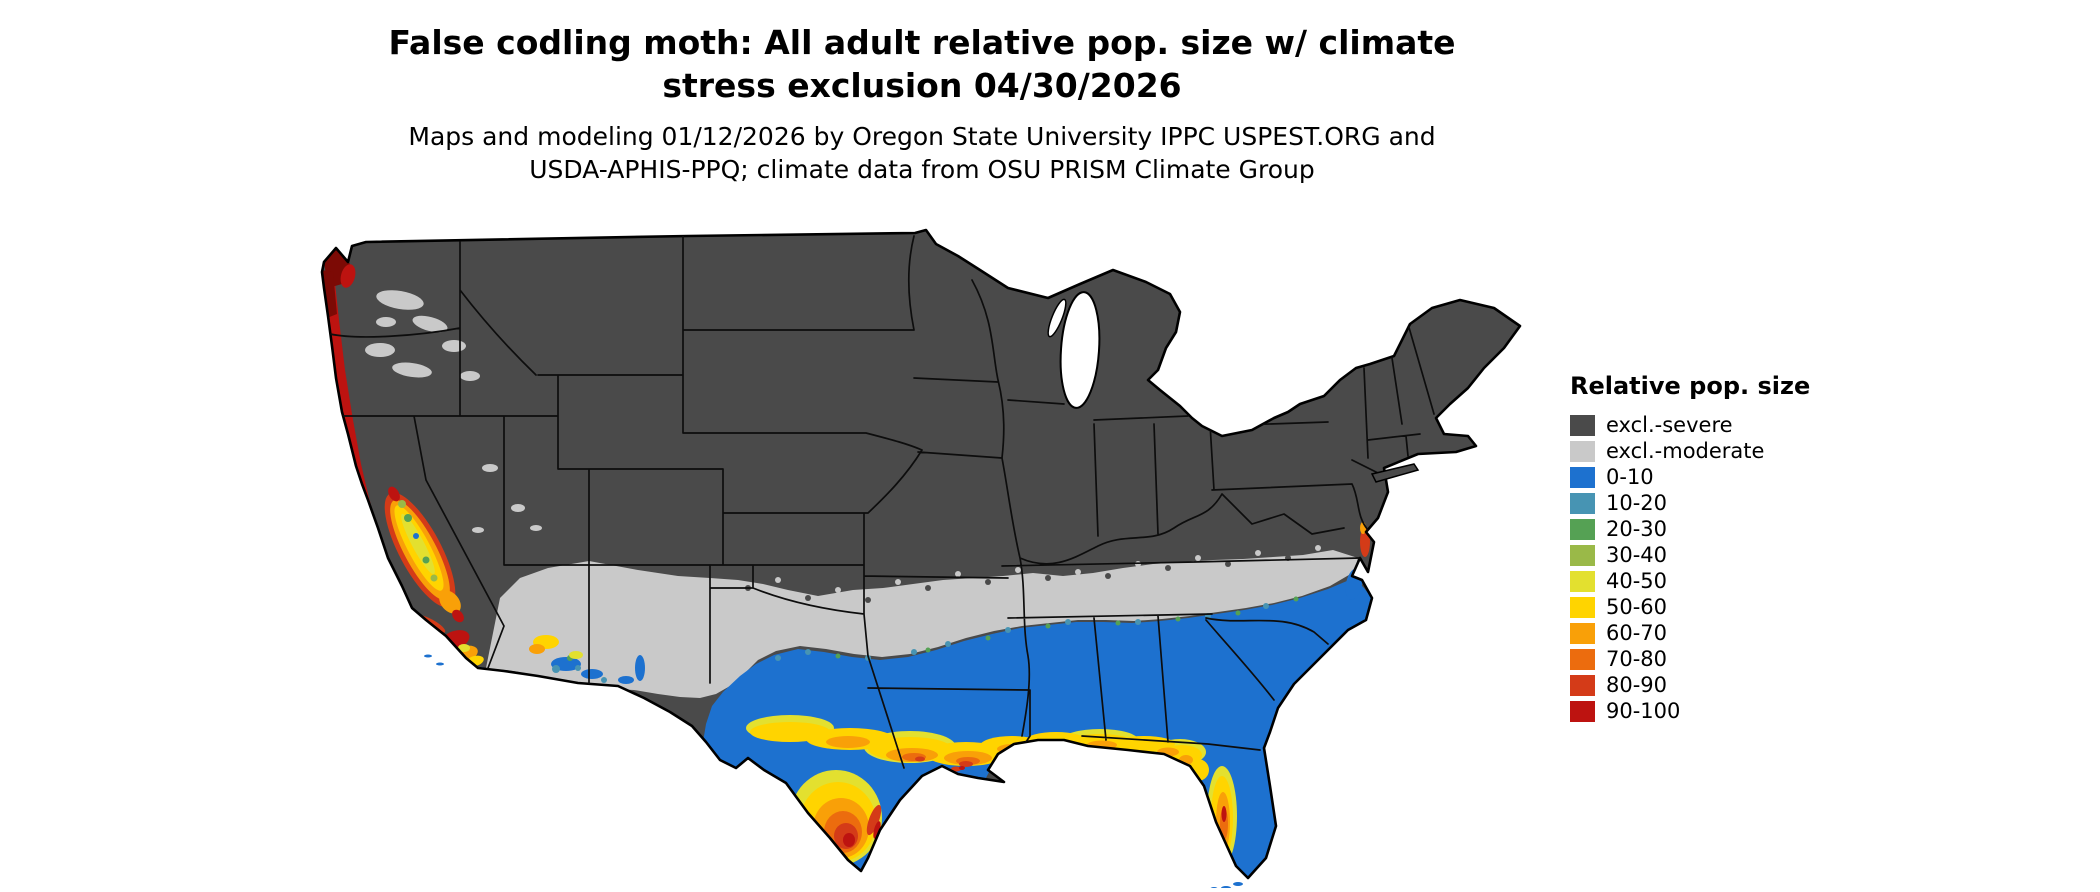 Image resolution: width=2100 pixels, height=892 pixels. What do you see at coordinates (1690, 581) in the screenshot?
I see `legend-row: 40-50` at bounding box center [1690, 581].